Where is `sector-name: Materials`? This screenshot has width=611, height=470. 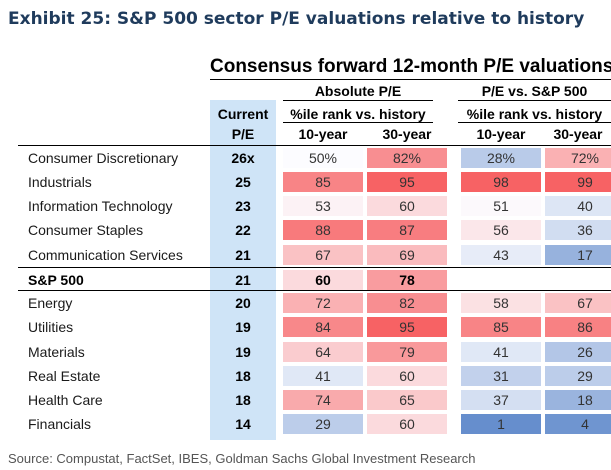 sector-name: Materials is located at coordinates (56, 352).